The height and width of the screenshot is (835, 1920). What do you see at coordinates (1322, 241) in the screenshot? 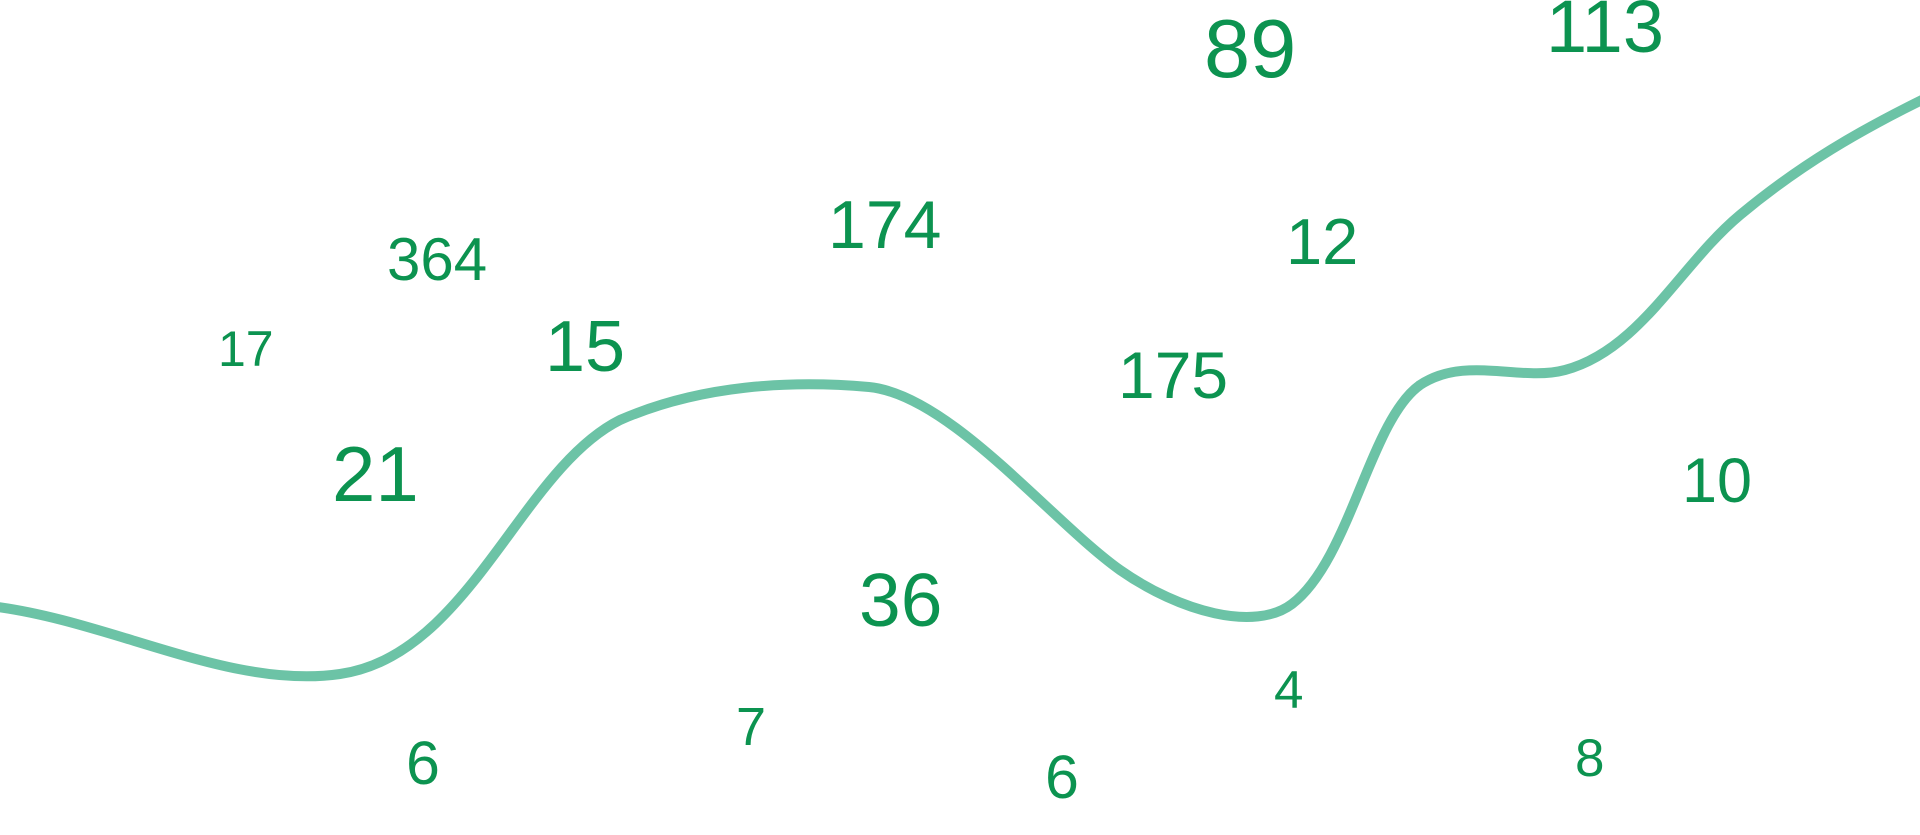
I see `number-label: 12` at bounding box center [1322, 241].